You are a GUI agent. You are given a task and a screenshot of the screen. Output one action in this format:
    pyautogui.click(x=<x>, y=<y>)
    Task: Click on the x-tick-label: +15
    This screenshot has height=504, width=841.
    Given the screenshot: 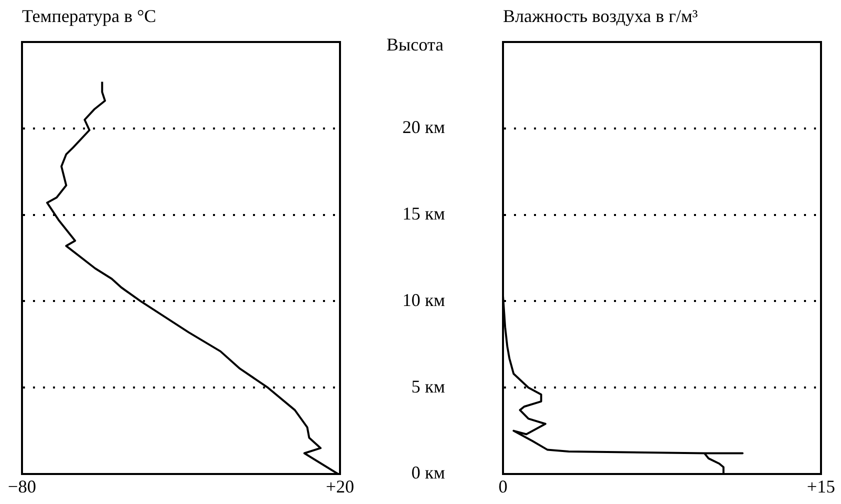 What is the action you would take?
    pyautogui.click(x=821, y=486)
    